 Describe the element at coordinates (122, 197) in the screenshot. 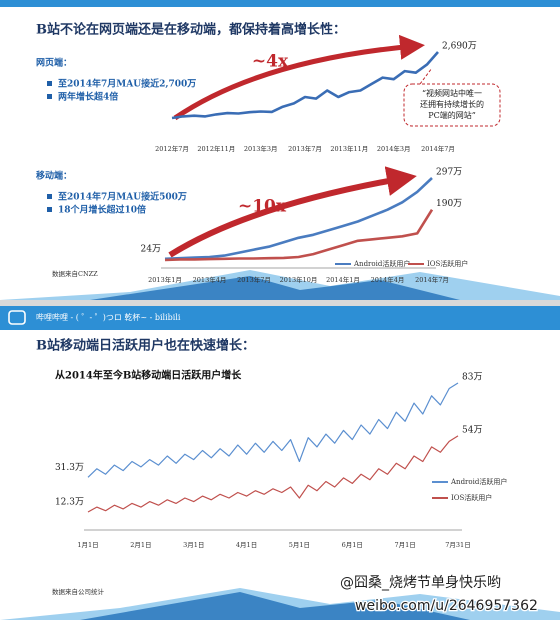

I see `bullet: 至2014年7月MAU接近500万` at that location.